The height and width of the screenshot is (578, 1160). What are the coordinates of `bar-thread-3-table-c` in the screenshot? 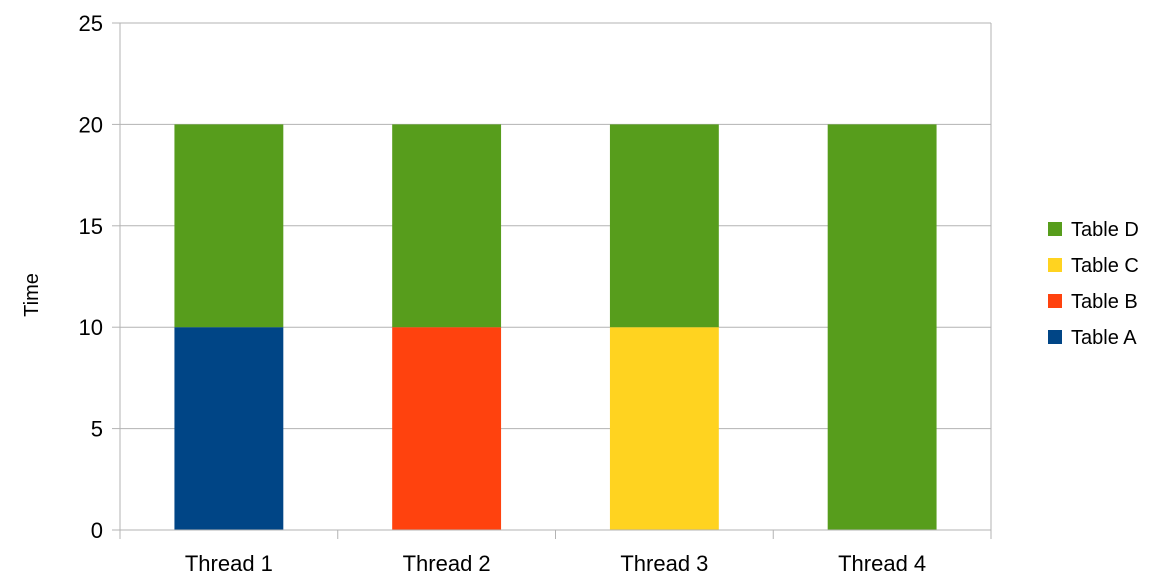 It's located at (664, 428).